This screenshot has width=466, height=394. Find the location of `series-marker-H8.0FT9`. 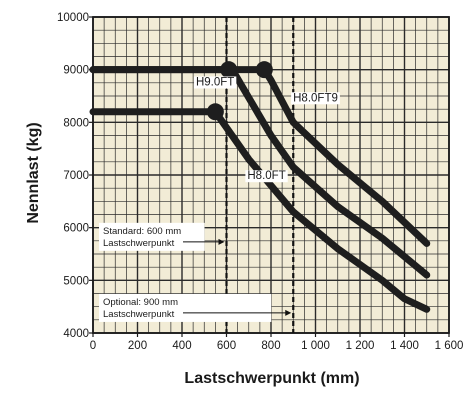

series-marker-H8.0FT9 is located at coordinates (264, 69).